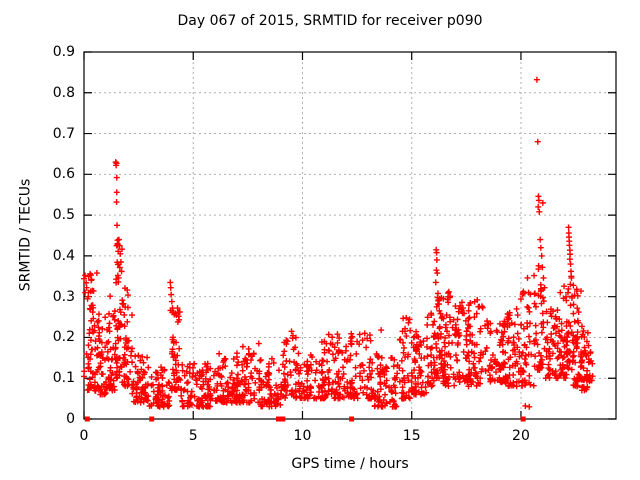  I want to click on x-tick-label: 5, so click(193, 436).